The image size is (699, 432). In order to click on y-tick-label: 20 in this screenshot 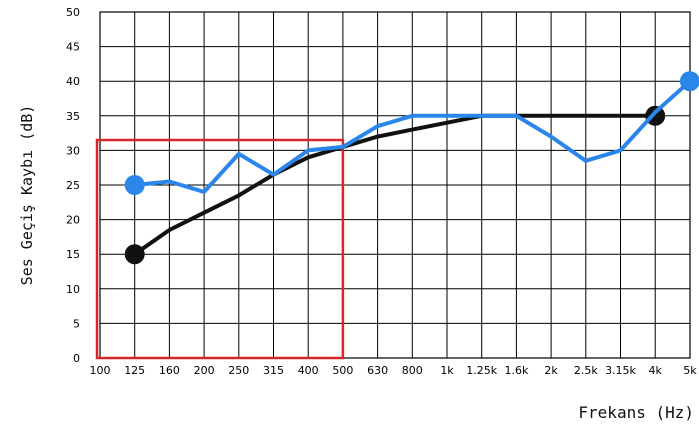, I will do `click(73, 220)`.